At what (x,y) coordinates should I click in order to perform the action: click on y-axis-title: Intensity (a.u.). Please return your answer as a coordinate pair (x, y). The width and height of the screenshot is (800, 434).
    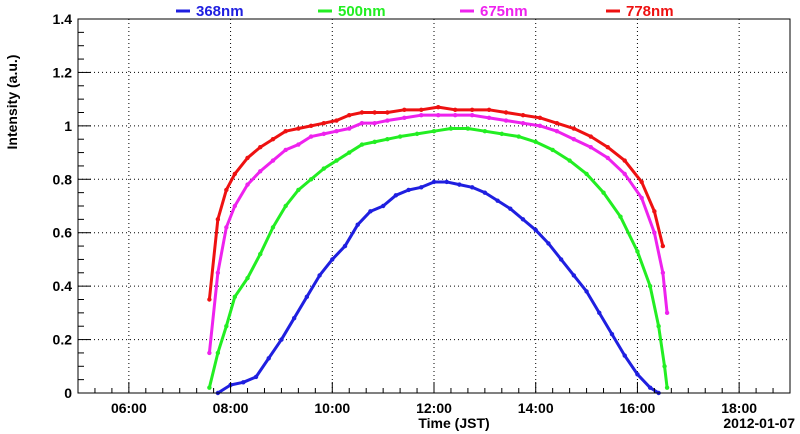
    Looking at the image, I should click on (12, 102).